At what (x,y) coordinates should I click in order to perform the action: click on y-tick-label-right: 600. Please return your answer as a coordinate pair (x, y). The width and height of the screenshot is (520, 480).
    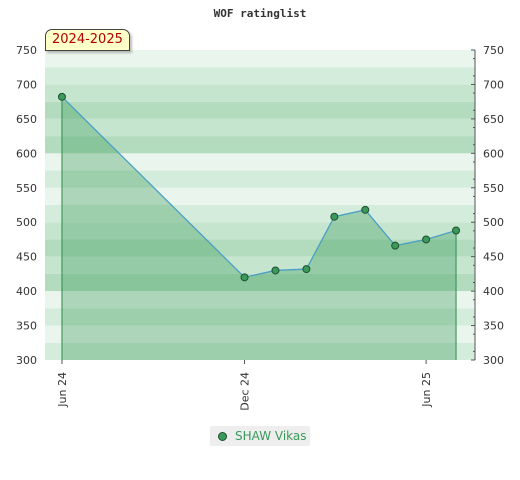
    Looking at the image, I should click on (493, 153).